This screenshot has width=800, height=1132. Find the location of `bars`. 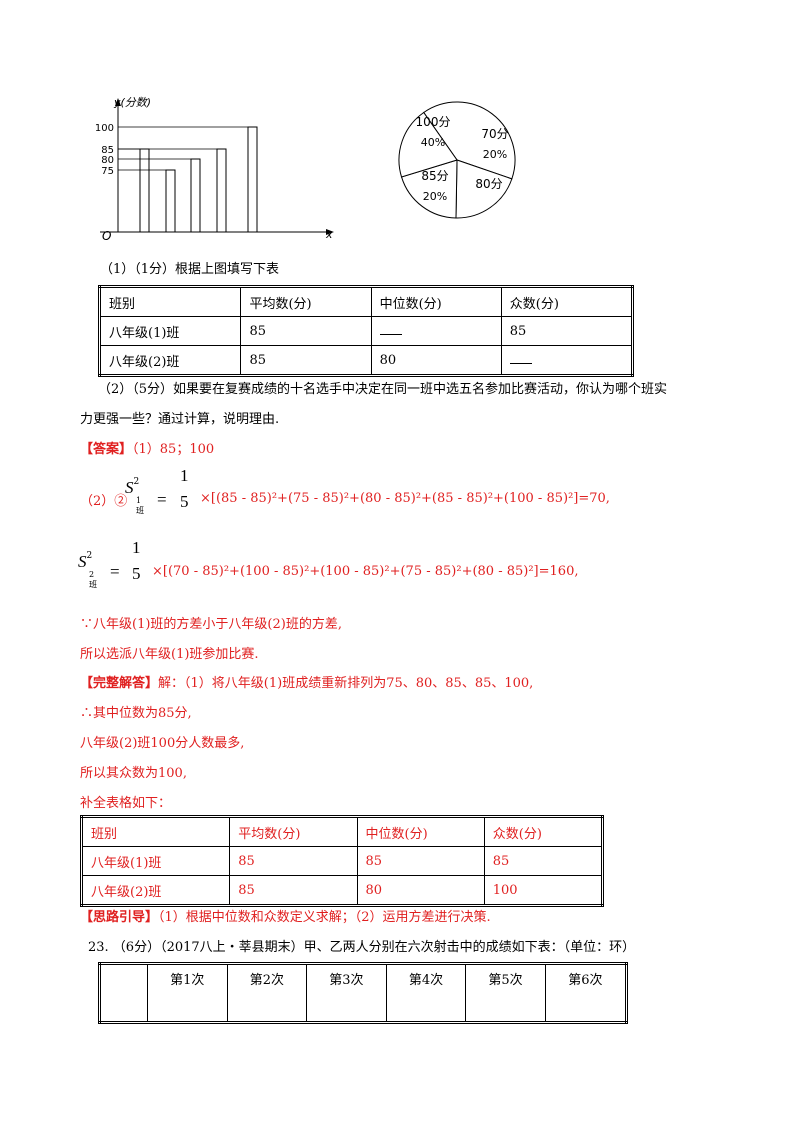

bars is located at coordinates (198, 179).